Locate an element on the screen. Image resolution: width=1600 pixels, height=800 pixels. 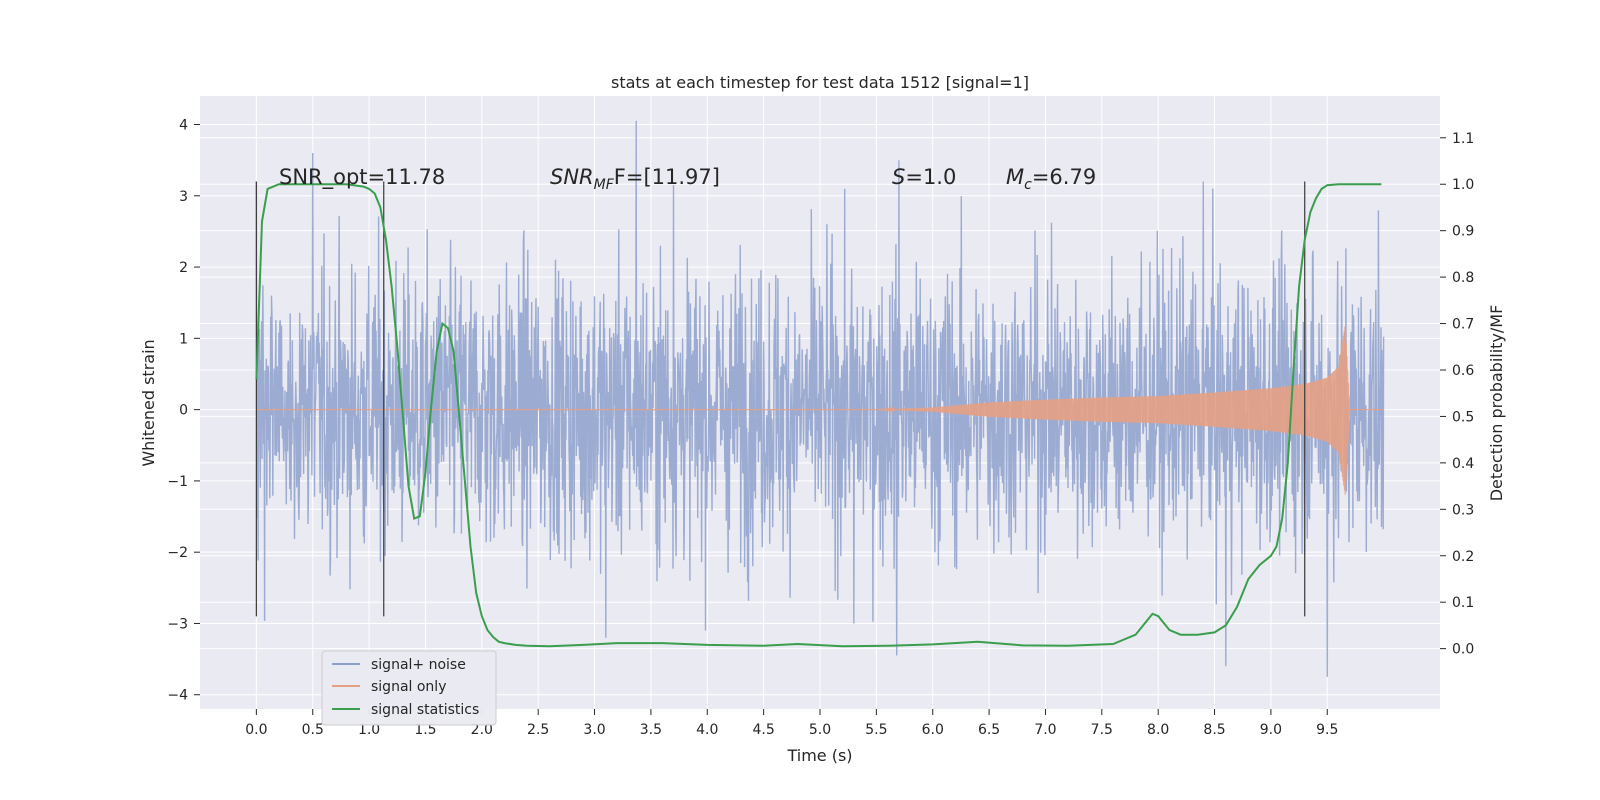
signal-only-series is located at coordinates (820, 410).